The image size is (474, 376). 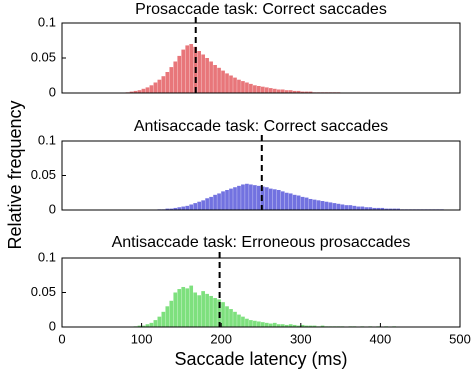 I want to click on panel-title: Prosaccade task: Correct saccades, so click(x=261, y=9).